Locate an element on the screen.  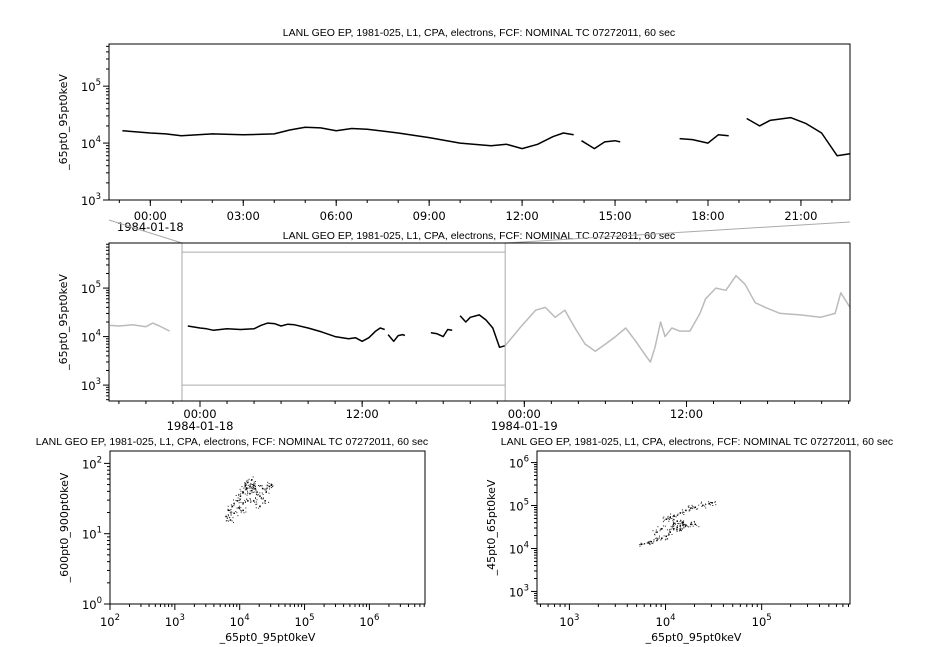
context-series-line is located at coordinates (677, 318).